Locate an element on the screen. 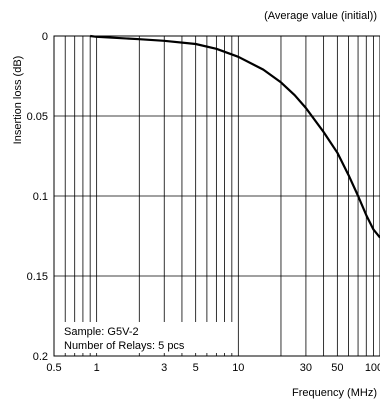 This screenshot has height=403, width=380. x-tick-label: 50 is located at coordinates (337, 368).